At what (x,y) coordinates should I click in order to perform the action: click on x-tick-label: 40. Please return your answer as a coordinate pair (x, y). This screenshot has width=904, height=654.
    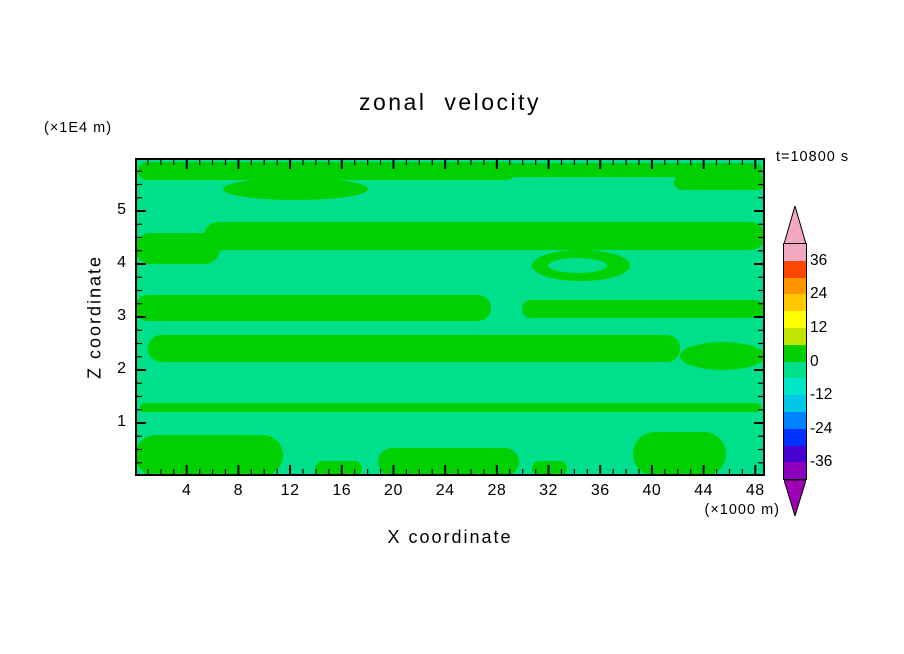
    Looking at the image, I should click on (652, 490).